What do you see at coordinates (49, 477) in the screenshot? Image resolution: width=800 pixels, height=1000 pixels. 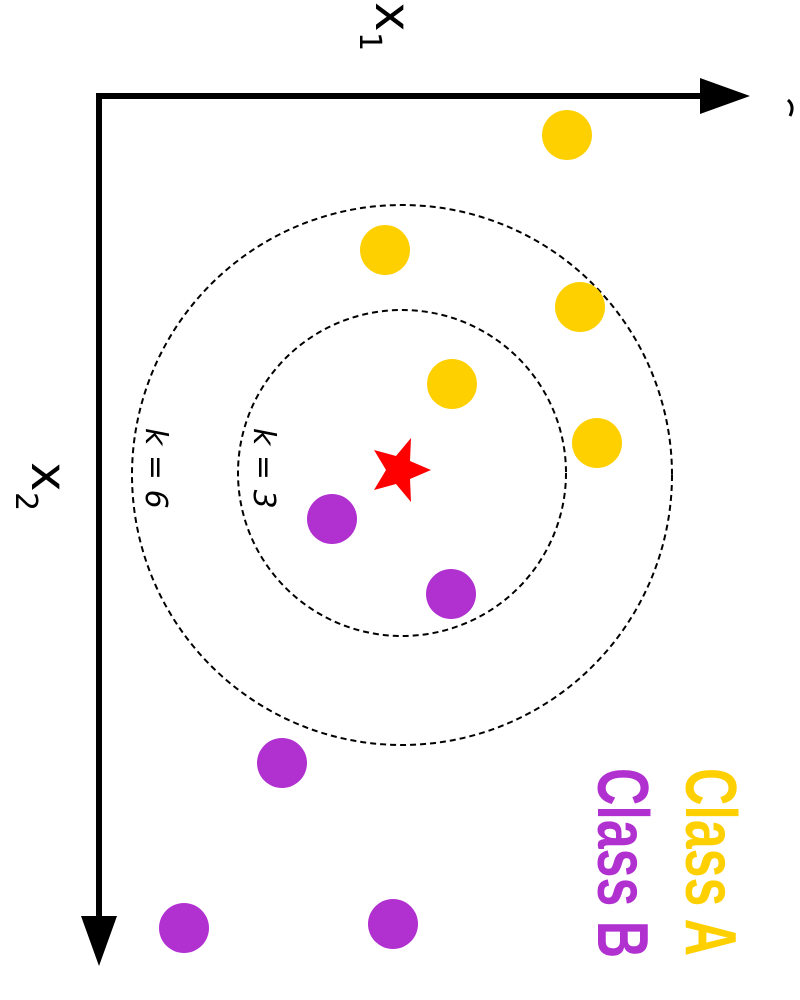 I see `x2-symbol: x` at bounding box center [49, 477].